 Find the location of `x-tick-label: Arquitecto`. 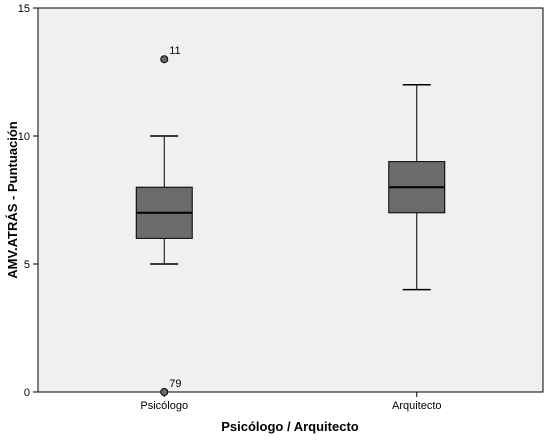

x-tick-label: Arquitecto is located at coordinates (417, 406).